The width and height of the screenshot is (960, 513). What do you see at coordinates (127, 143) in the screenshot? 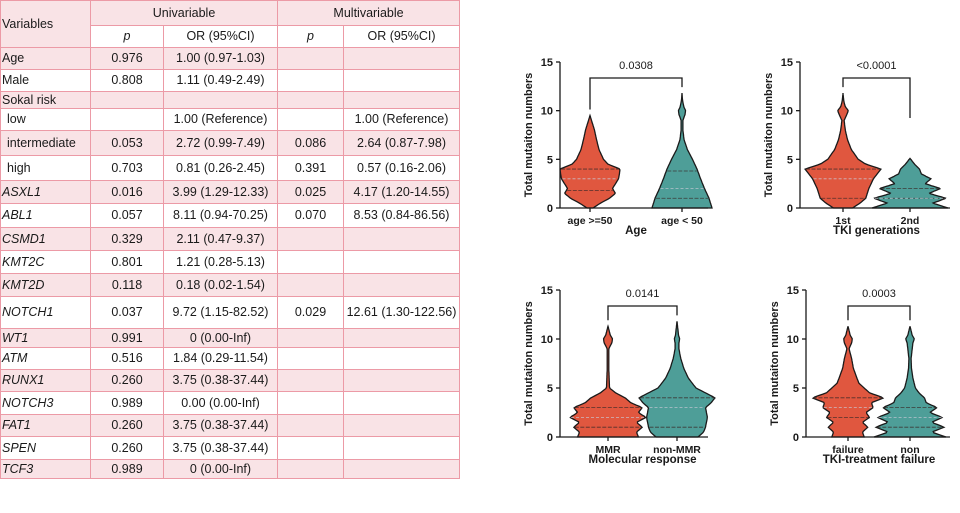
I see `row-uni-p: 0.053` at bounding box center [127, 143].